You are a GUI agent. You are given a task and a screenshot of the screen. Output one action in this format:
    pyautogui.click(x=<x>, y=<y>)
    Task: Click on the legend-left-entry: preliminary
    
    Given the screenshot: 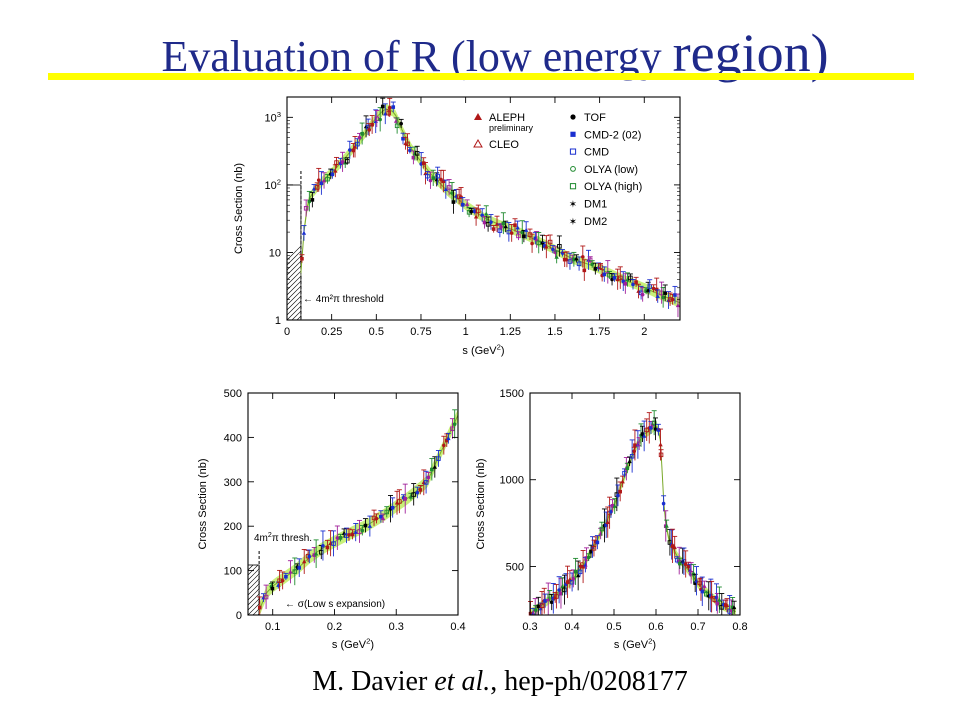 What is the action you would take?
    pyautogui.click(x=511, y=128)
    